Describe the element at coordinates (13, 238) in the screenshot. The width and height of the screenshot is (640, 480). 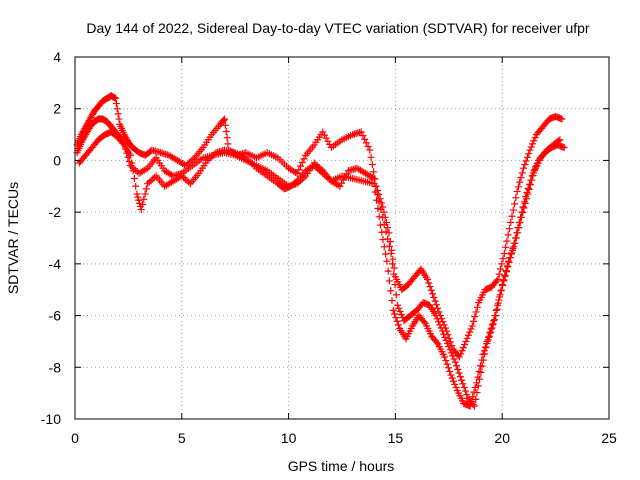
I see `y-axis-label: SDTVAR / TECUs` at that location.